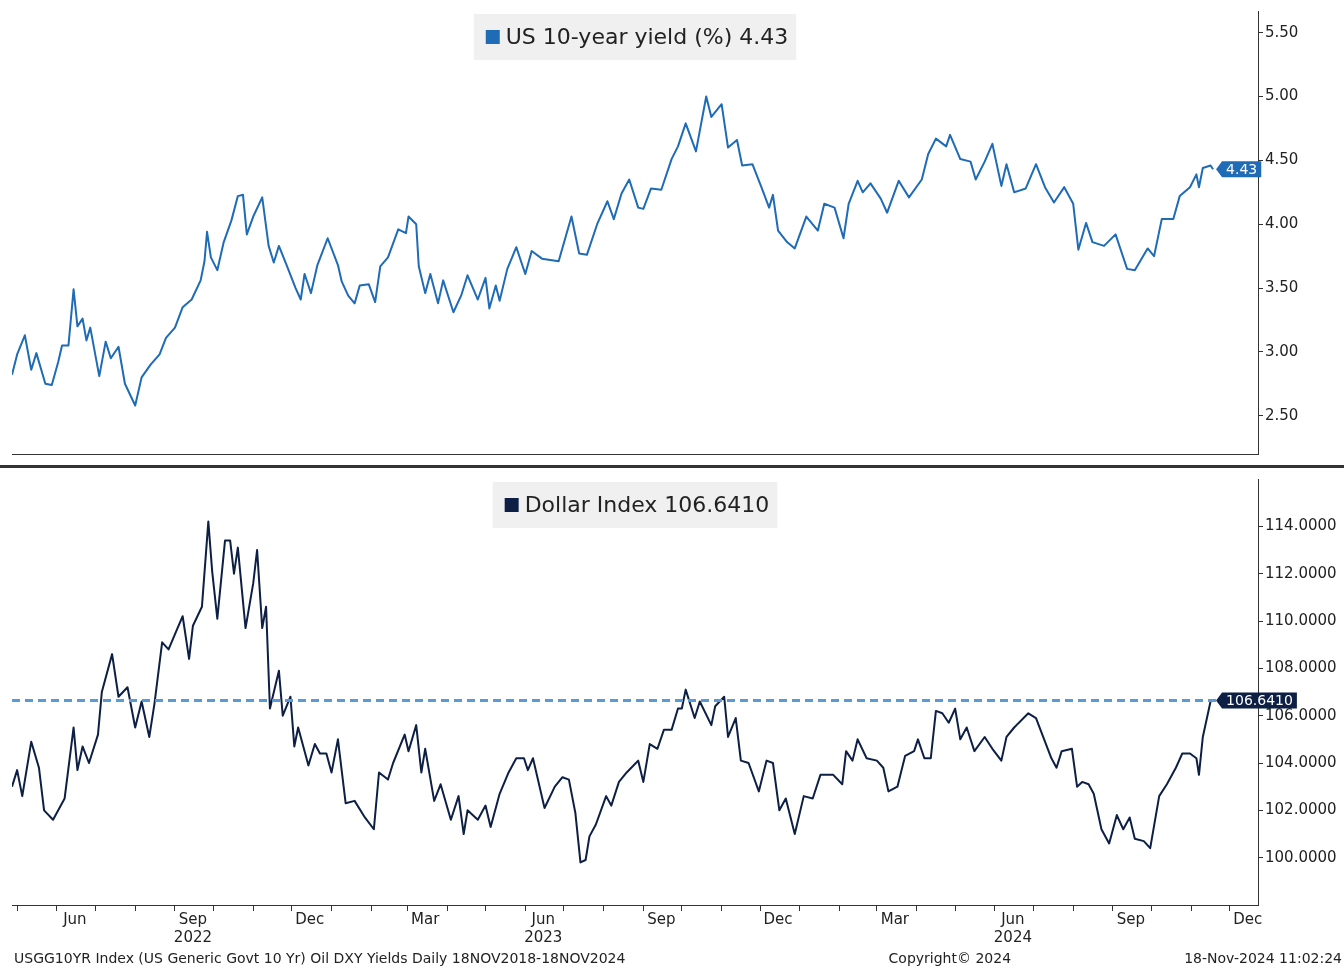 This screenshot has height=970, width=1344. Describe the element at coordinates (1301, 619) in the screenshot. I see `y-tick-label: 110.0000` at that location.